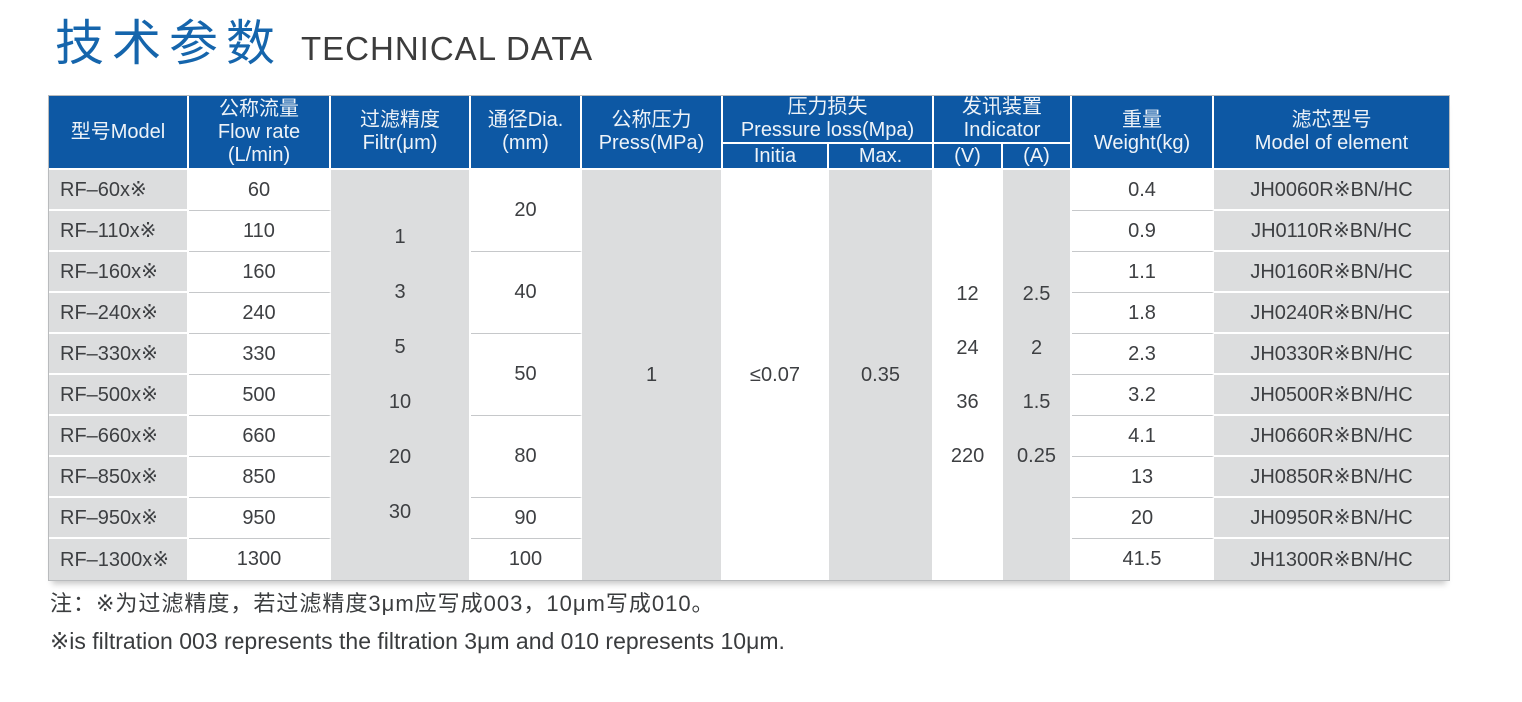  Describe the element at coordinates (1143, 559) in the screenshot. I see `weight-cell: 41.5` at that location.